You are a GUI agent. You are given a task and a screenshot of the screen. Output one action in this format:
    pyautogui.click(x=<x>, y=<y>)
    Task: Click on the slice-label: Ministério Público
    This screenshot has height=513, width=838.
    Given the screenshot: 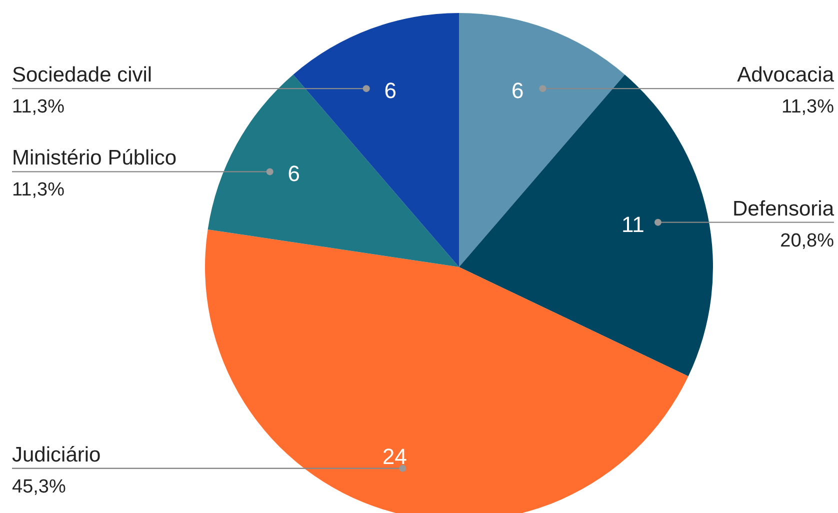 What is the action you would take?
    pyautogui.click(x=94, y=158)
    